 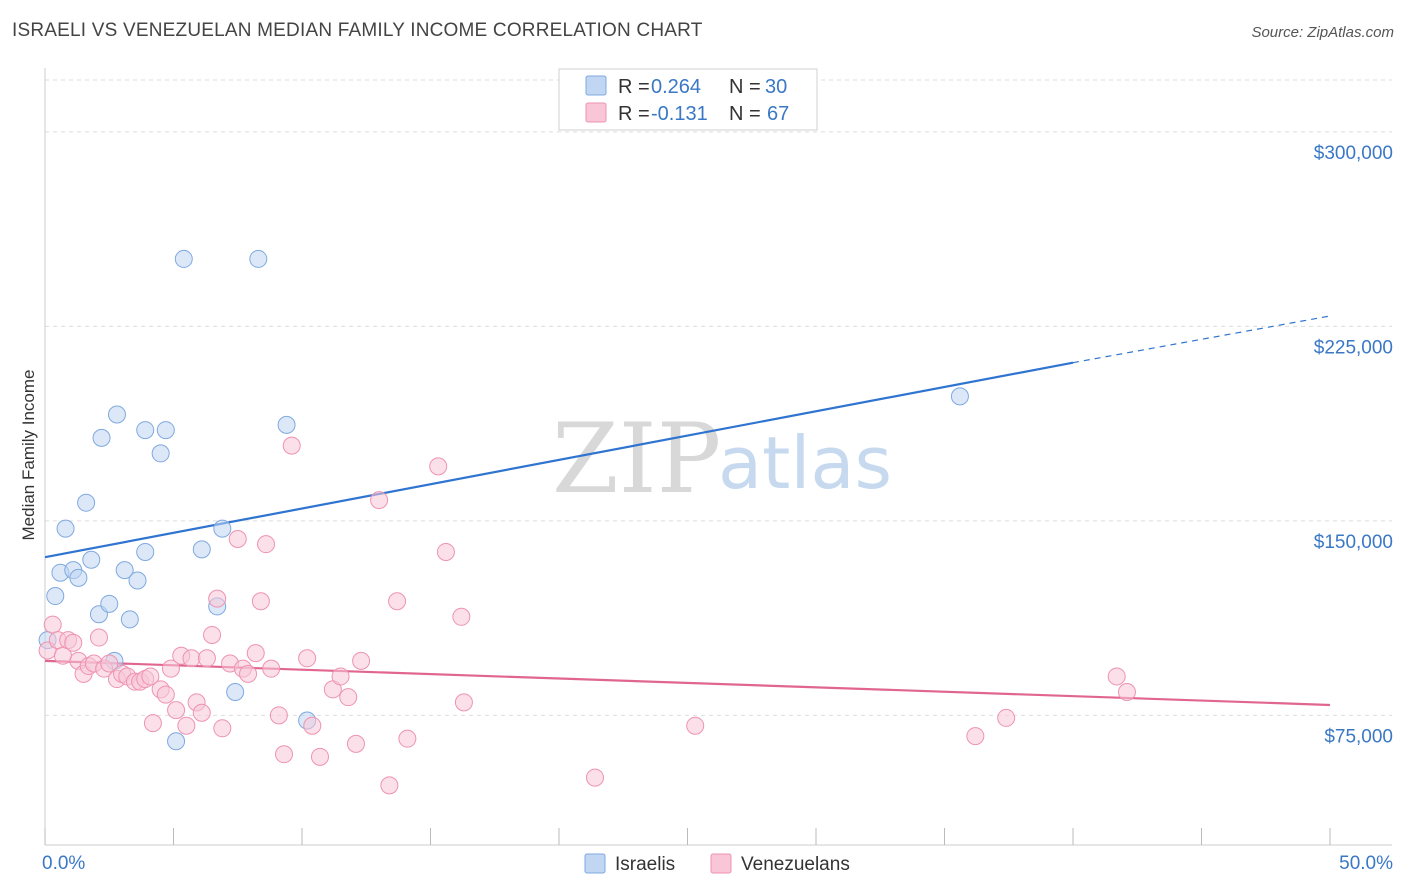 What do you see at coordinates (596, 85) in the screenshot?
I see `legend-swatch-israelis` at bounding box center [596, 85].